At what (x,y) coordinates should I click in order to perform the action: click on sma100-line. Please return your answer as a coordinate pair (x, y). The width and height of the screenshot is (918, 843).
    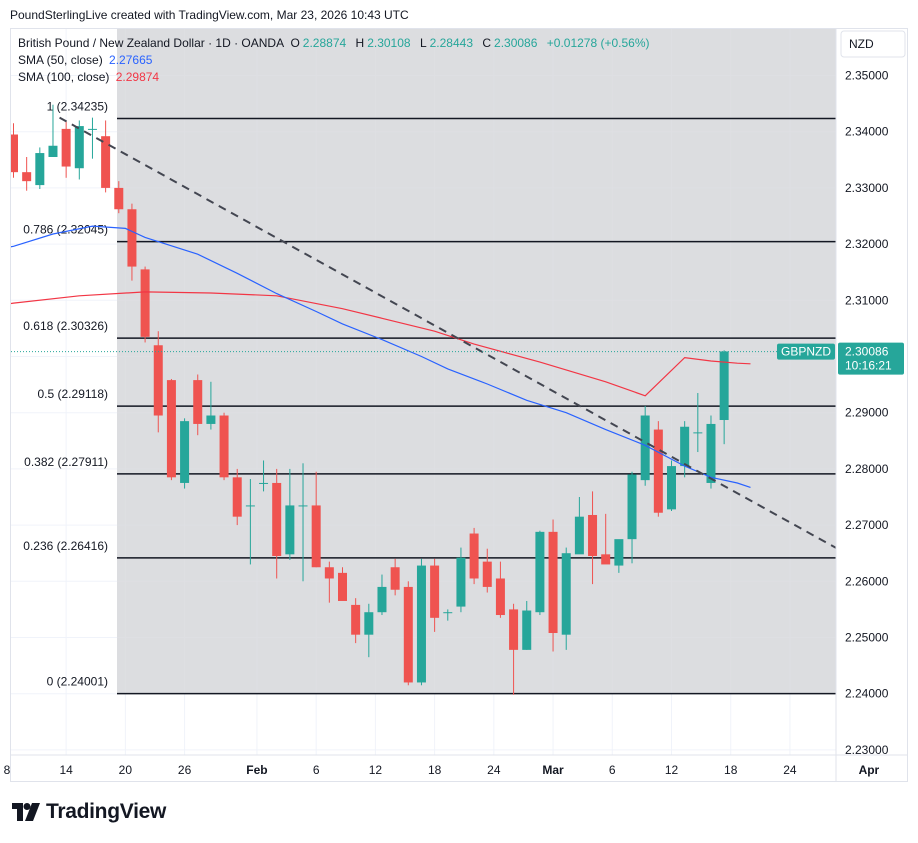
    Looking at the image, I should click on (381, 344).